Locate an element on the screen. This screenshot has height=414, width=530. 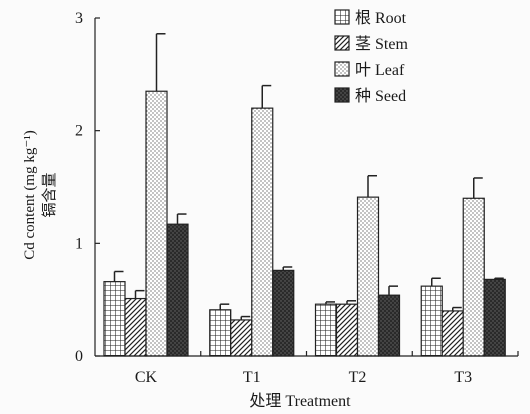
y-axis-title: Cd content (mg kg⁻¹) 镉含量 is located at coordinates (40, 194).